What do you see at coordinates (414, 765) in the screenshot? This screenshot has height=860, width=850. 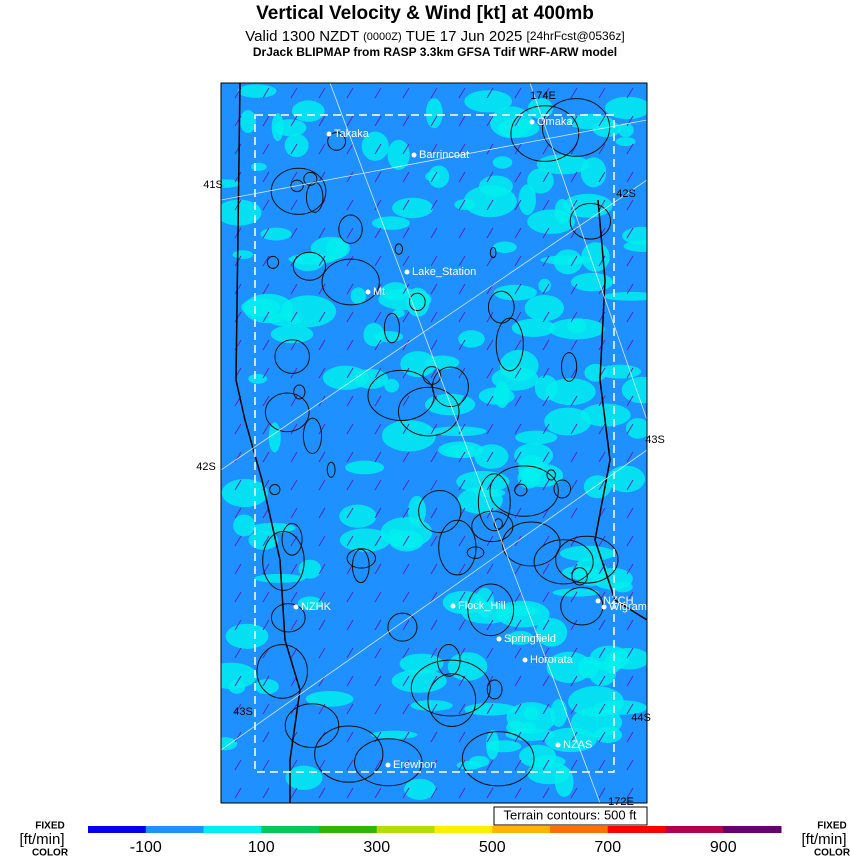 I see `place-label: Erewhon` at bounding box center [414, 765].